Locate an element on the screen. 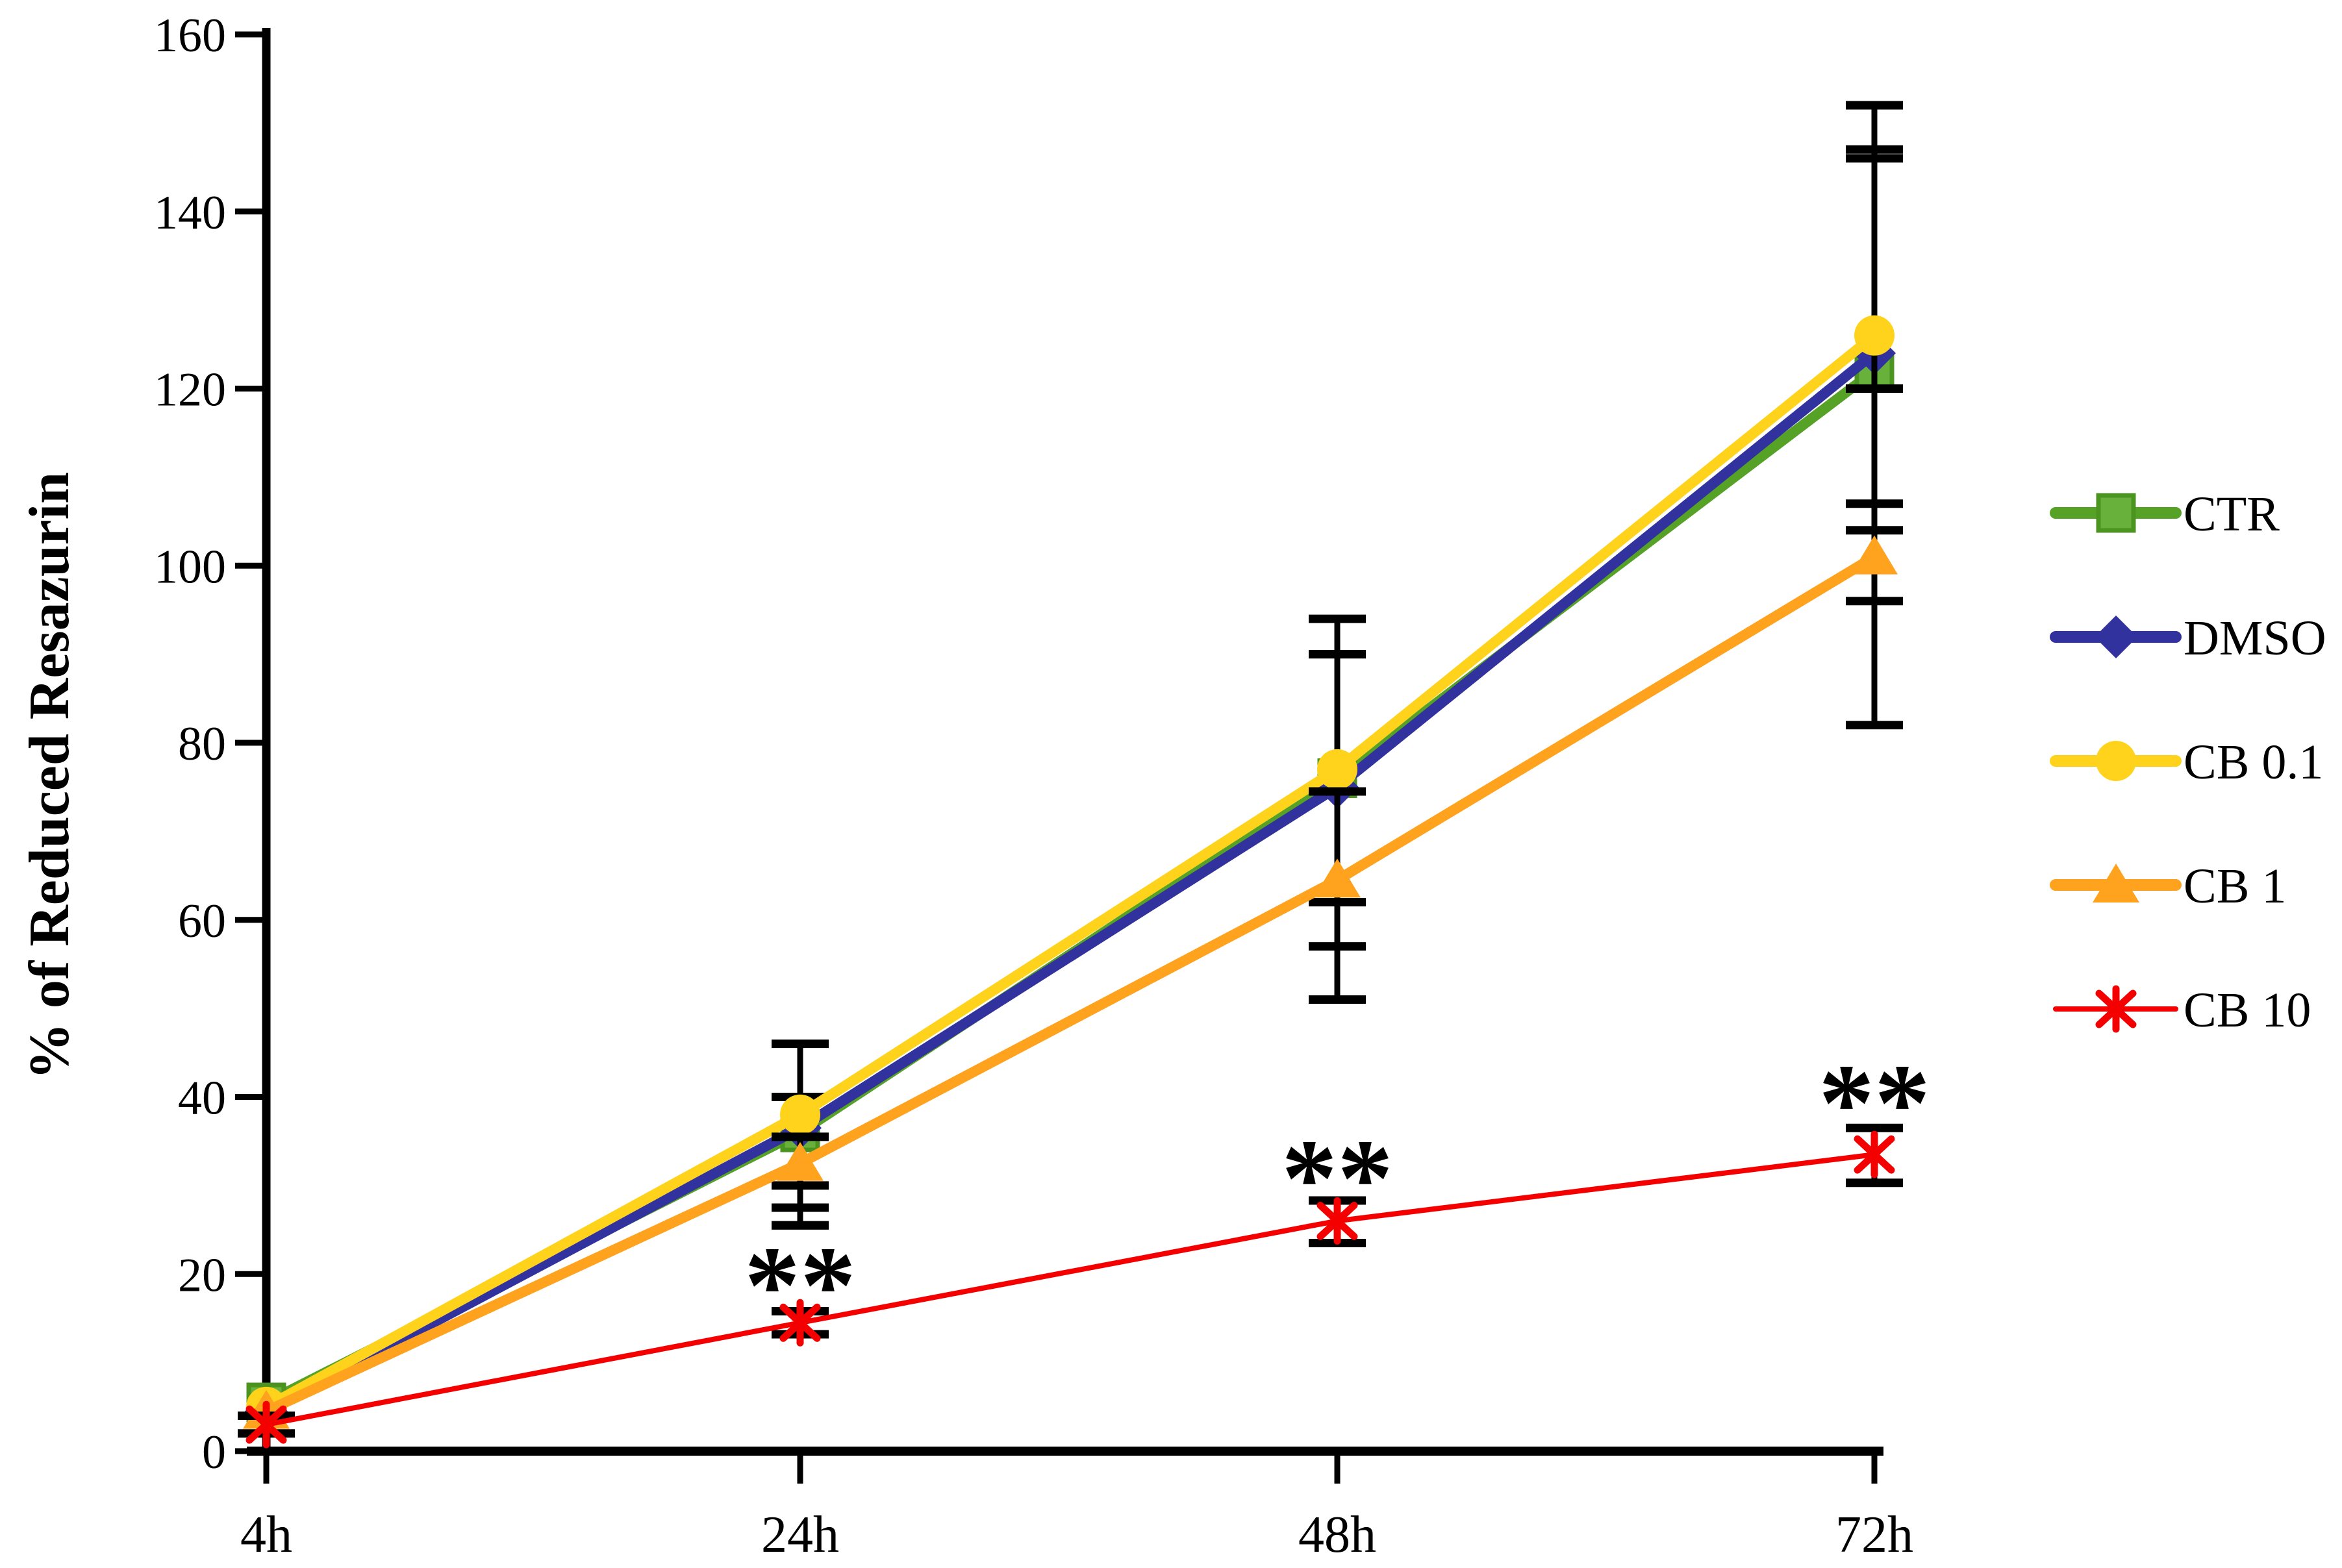 This screenshot has height=1568, width=2342. marker-square is located at coordinates (2116, 513).